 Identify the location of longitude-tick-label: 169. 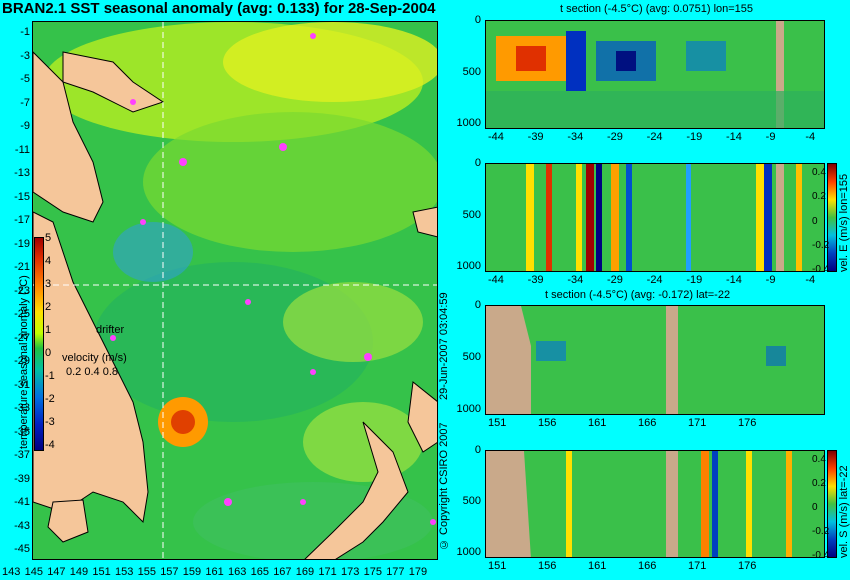
(305, 572).